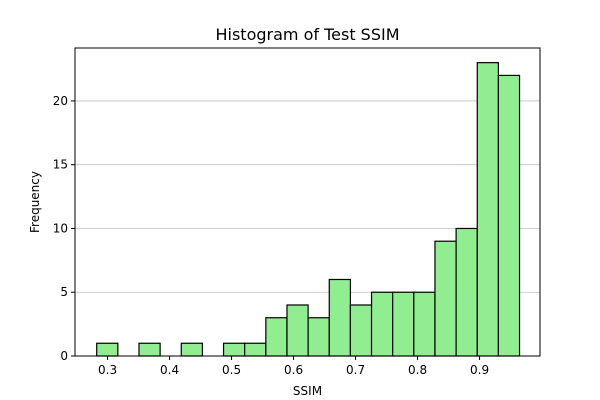  I want to click on x-tick-label: 0.3, so click(107, 370).